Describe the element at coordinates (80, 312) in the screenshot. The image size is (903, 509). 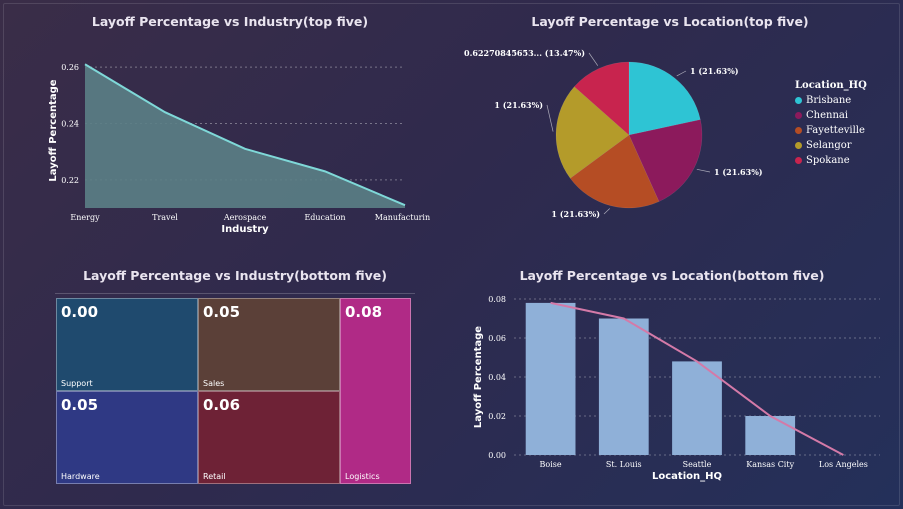
I see `treemap-cell-value: 0.00` at that location.